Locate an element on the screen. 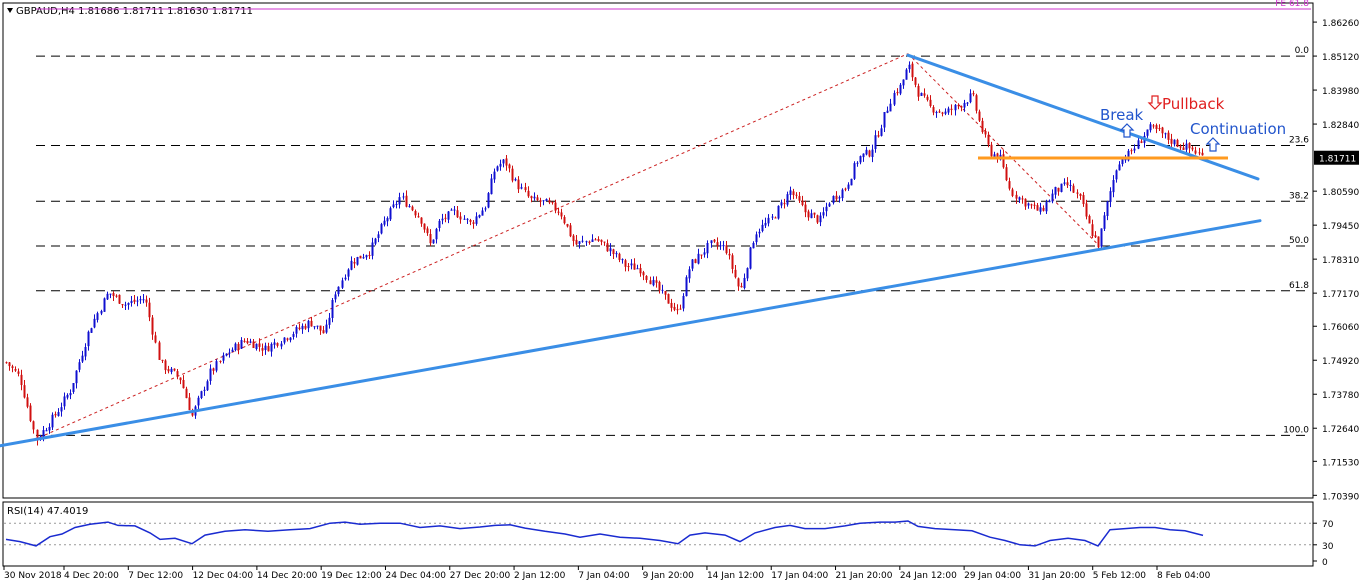 The height and width of the screenshot is (588, 1362). time-tick-label: 14 Jan 12:00 is located at coordinates (735, 576).